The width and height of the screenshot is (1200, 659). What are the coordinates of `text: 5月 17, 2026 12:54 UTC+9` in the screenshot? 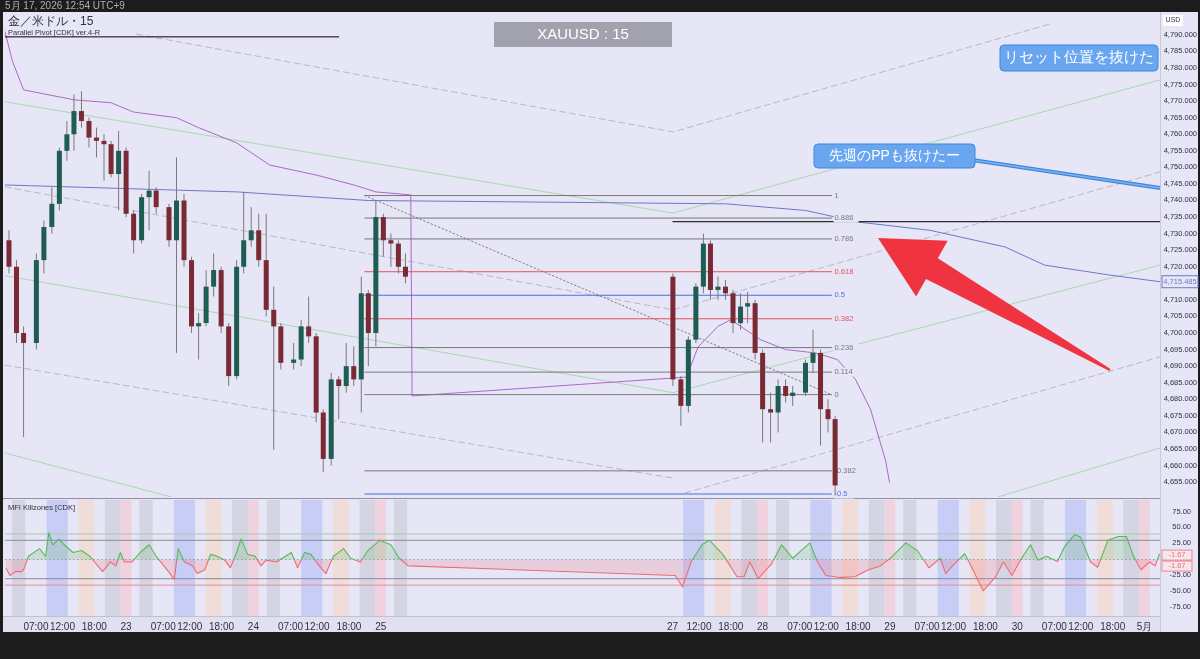 It's located at (65, 6).